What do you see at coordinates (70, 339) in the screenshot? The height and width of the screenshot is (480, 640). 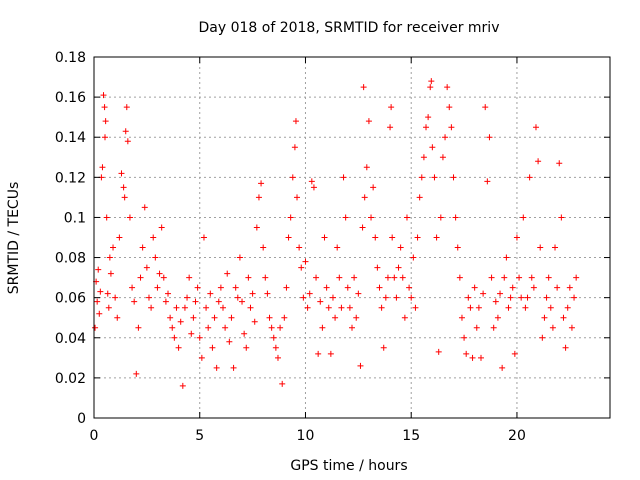 I see `y-tick-label: 0.04` at bounding box center [70, 339].